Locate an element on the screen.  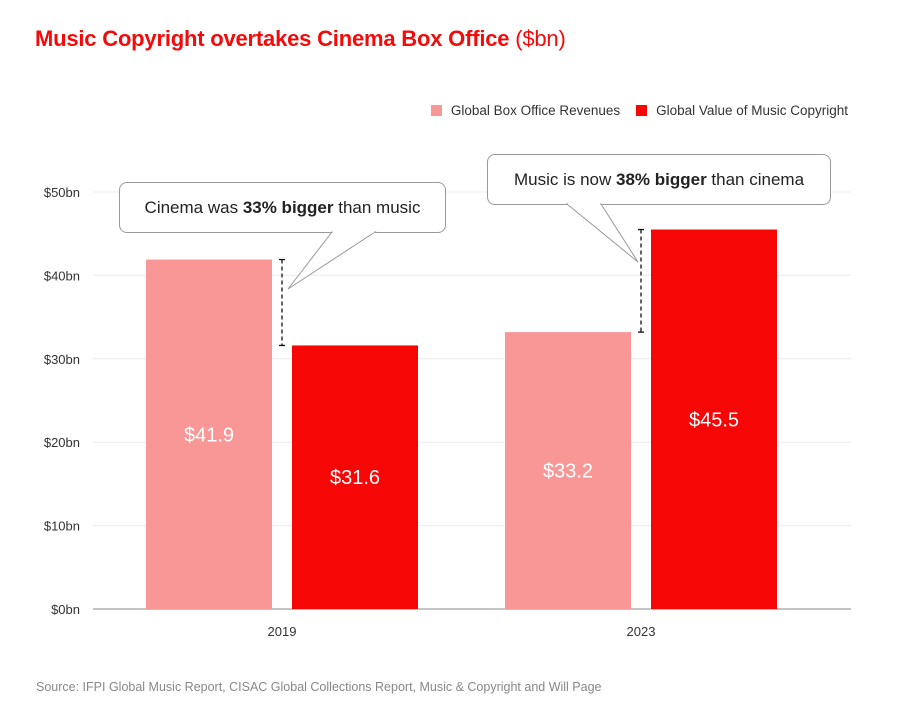
callout-2023-pre: Music is now is located at coordinates (564, 179).